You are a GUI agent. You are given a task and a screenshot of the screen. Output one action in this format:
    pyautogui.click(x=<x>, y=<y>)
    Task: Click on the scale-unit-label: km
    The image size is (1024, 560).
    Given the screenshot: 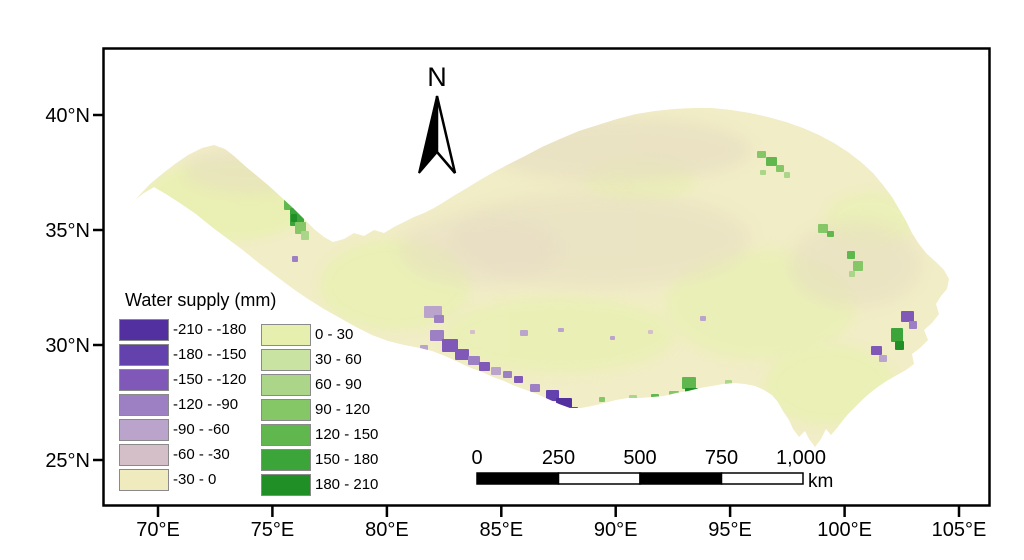 What is the action you would take?
    pyautogui.click(x=820, y=481)
    